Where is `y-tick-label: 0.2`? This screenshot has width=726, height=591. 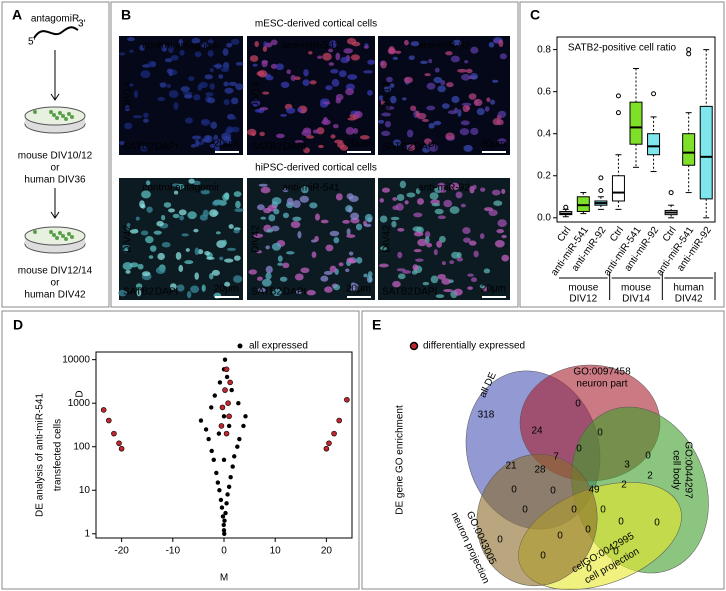
y-tick-label: 0.2 is located at coordinates (544, 175).